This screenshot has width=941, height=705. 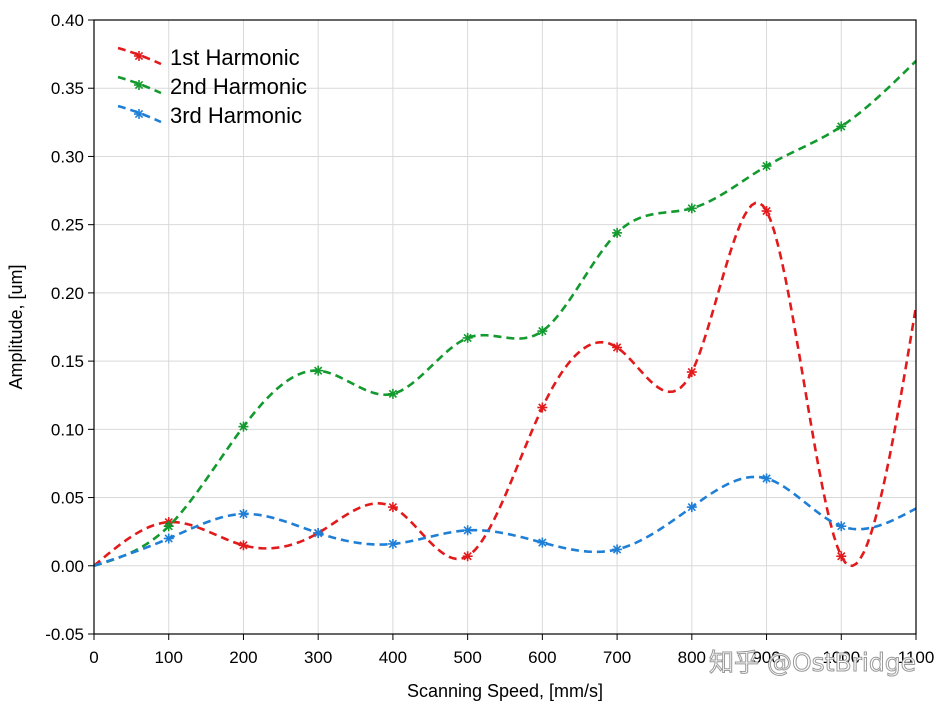 I want to click on y-tick-label: -0.05, so click(x=64, y=634).